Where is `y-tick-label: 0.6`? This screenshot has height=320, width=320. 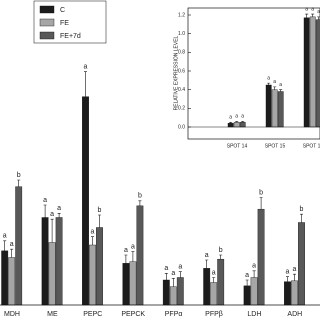
y-tick-label: 0.6 is located at coordinates (181, 71).